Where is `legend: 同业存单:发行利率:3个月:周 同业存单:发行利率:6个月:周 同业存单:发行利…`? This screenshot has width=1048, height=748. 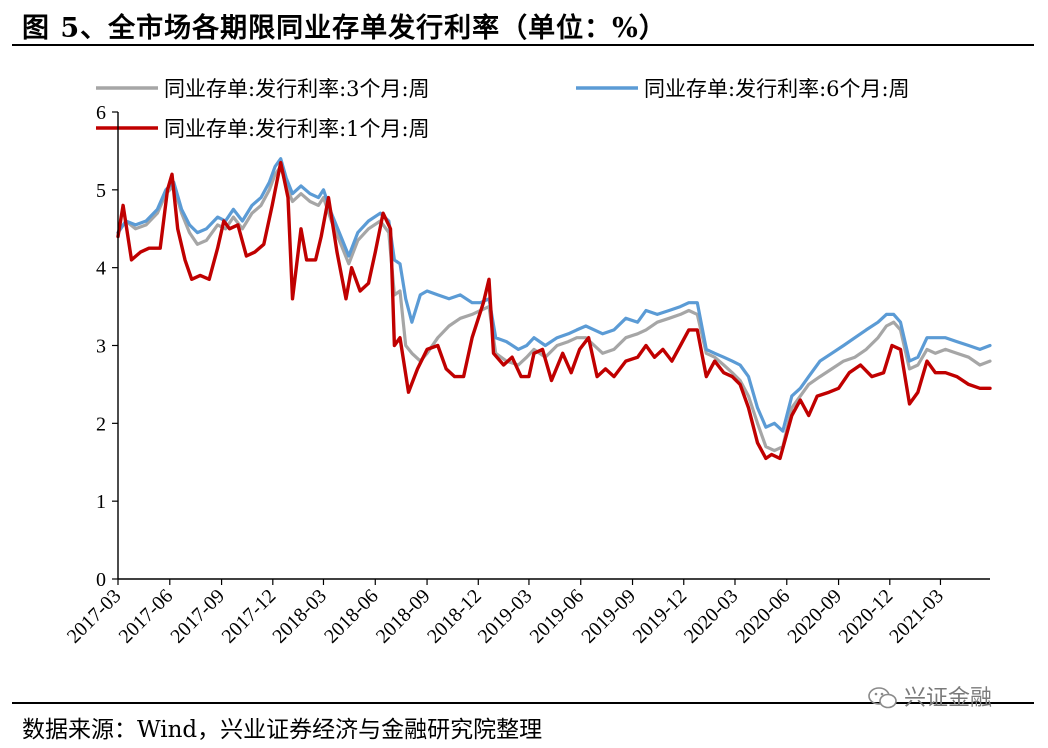
legend: 同业存单:发行利率:3个月:周 同业存单:发行利率:6个月:周 同业存单:发行利… is located at coordinates (503, 109).